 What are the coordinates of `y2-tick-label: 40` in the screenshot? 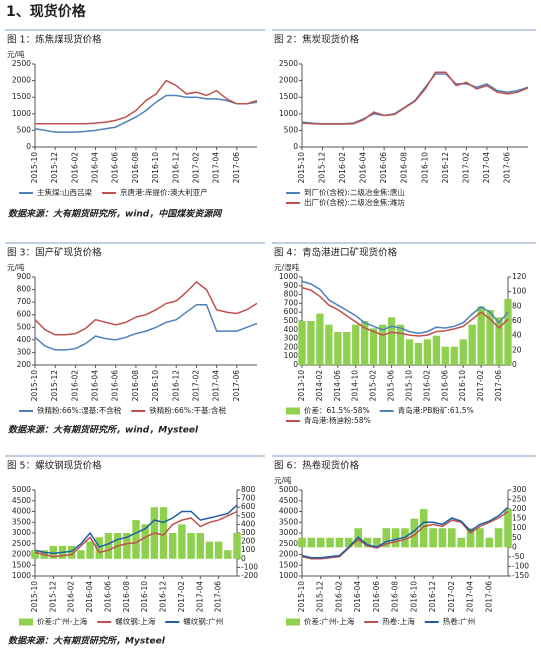 It's located at (517, 335).